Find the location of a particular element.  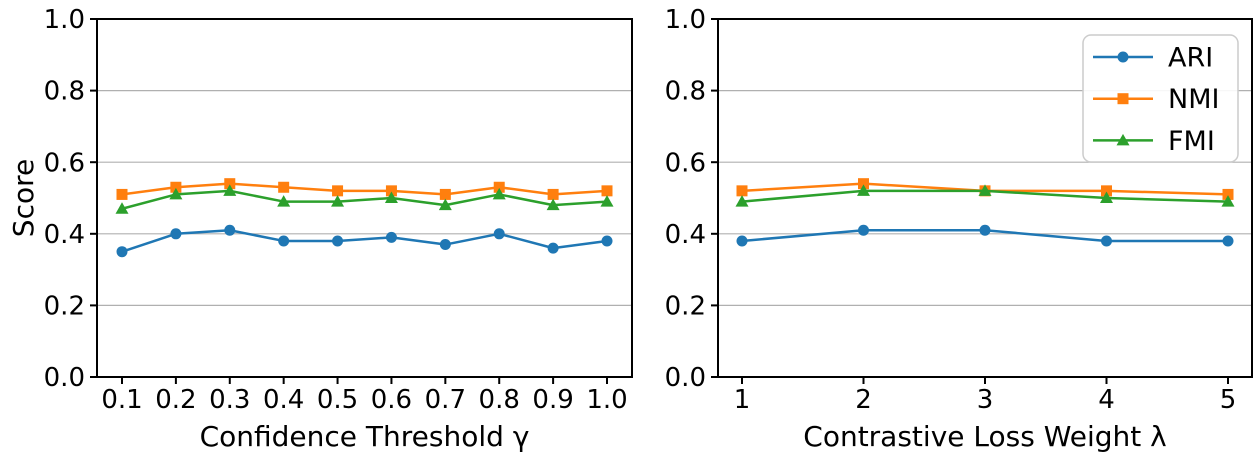

x-axis-label: Confidence Threshold γ is located at coordinates (365, 436).